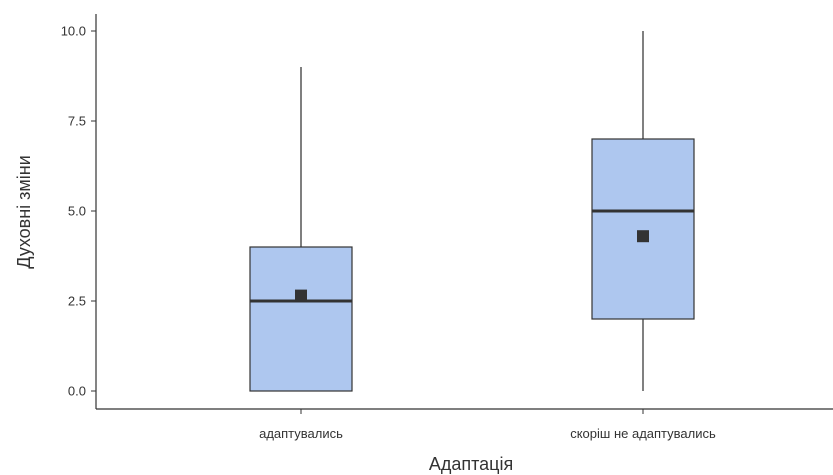 The image size is (833, 475). I want to click on y-tick-label: 5.0, so click(77, 211).